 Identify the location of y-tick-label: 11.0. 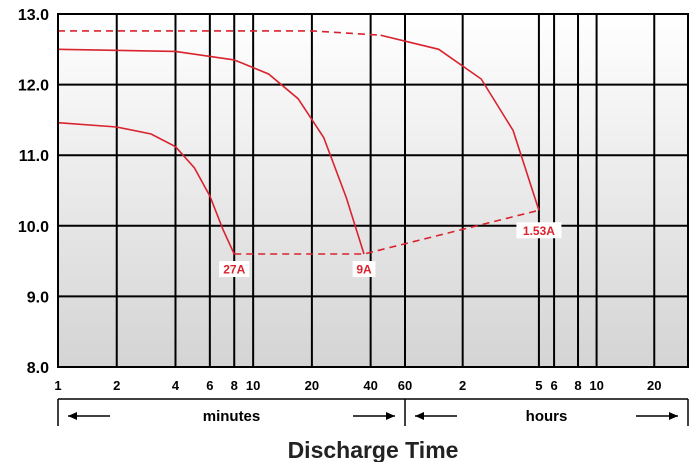
(34, 156).